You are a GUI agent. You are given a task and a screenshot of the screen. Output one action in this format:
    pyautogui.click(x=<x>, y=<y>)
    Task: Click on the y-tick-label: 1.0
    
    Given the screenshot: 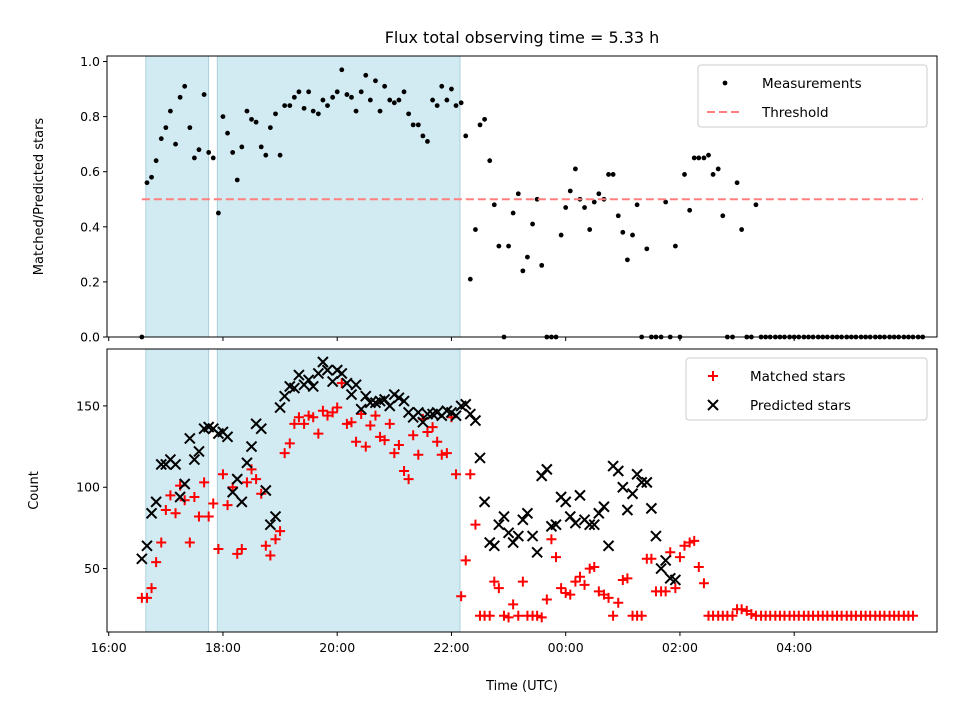 What is the action you would take?
    pyautogui.click(x=90, y=61)
    